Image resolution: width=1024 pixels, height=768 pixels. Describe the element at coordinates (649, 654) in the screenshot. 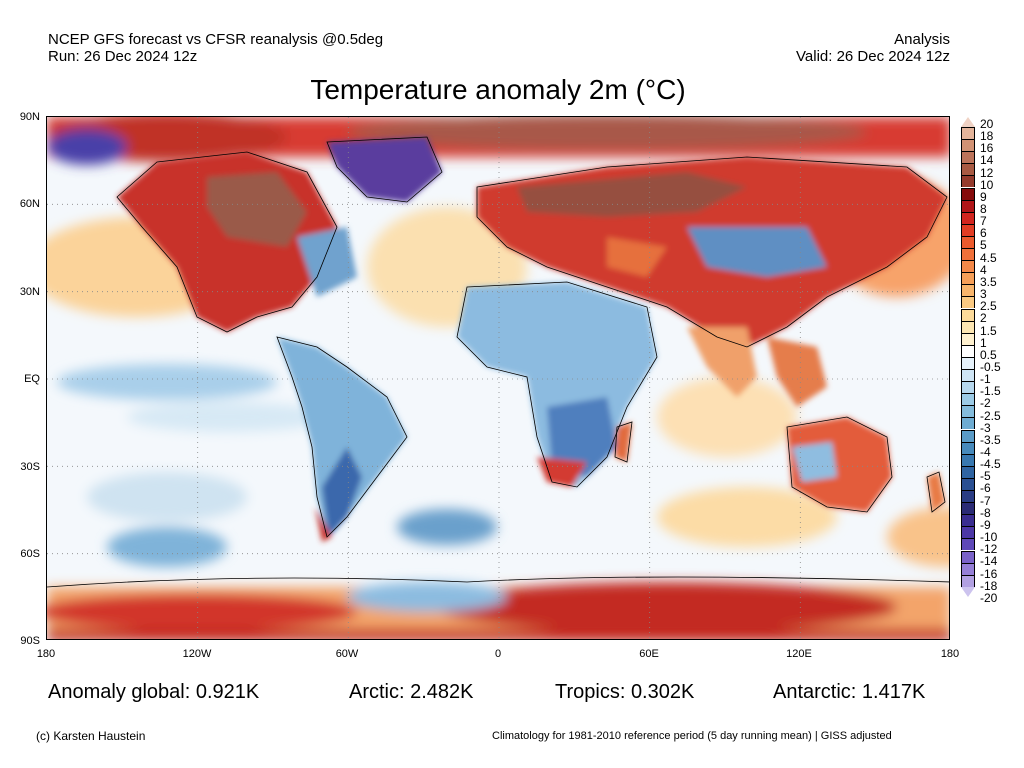

I see `lon-tick: 60E` at that location.